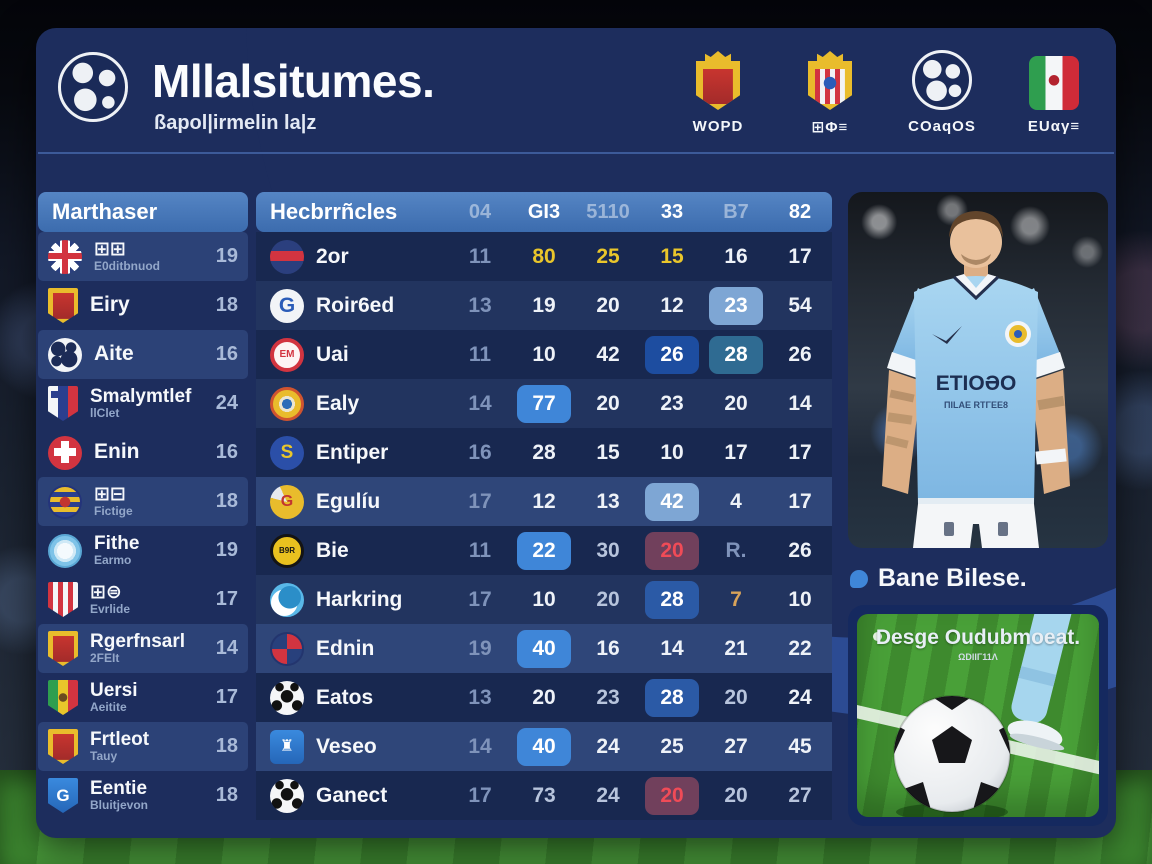  Describe the element at coordinates (736, 648) in the screenshot. I see `stat-cell: 21` at that location.